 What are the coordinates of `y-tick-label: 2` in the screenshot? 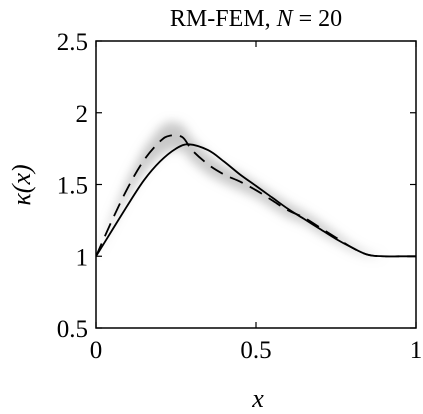 It's located at (82, 114).